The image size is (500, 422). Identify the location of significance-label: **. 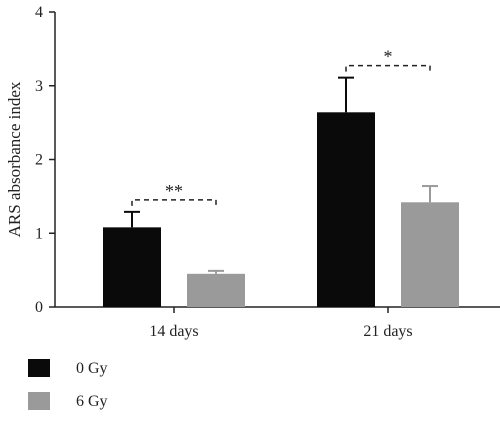
(174, 191).